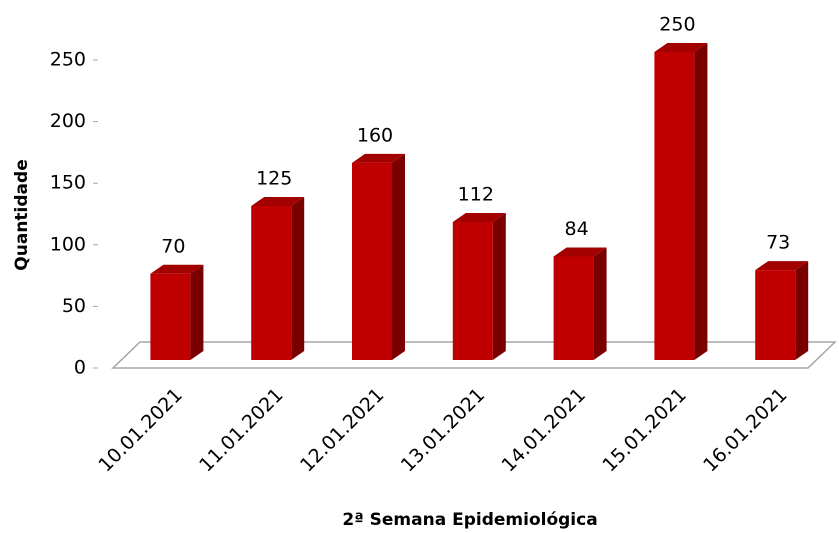  Describe the element at coordinates (68, 183) in the screenshot. I see `y-tick-label: 150` at that location.